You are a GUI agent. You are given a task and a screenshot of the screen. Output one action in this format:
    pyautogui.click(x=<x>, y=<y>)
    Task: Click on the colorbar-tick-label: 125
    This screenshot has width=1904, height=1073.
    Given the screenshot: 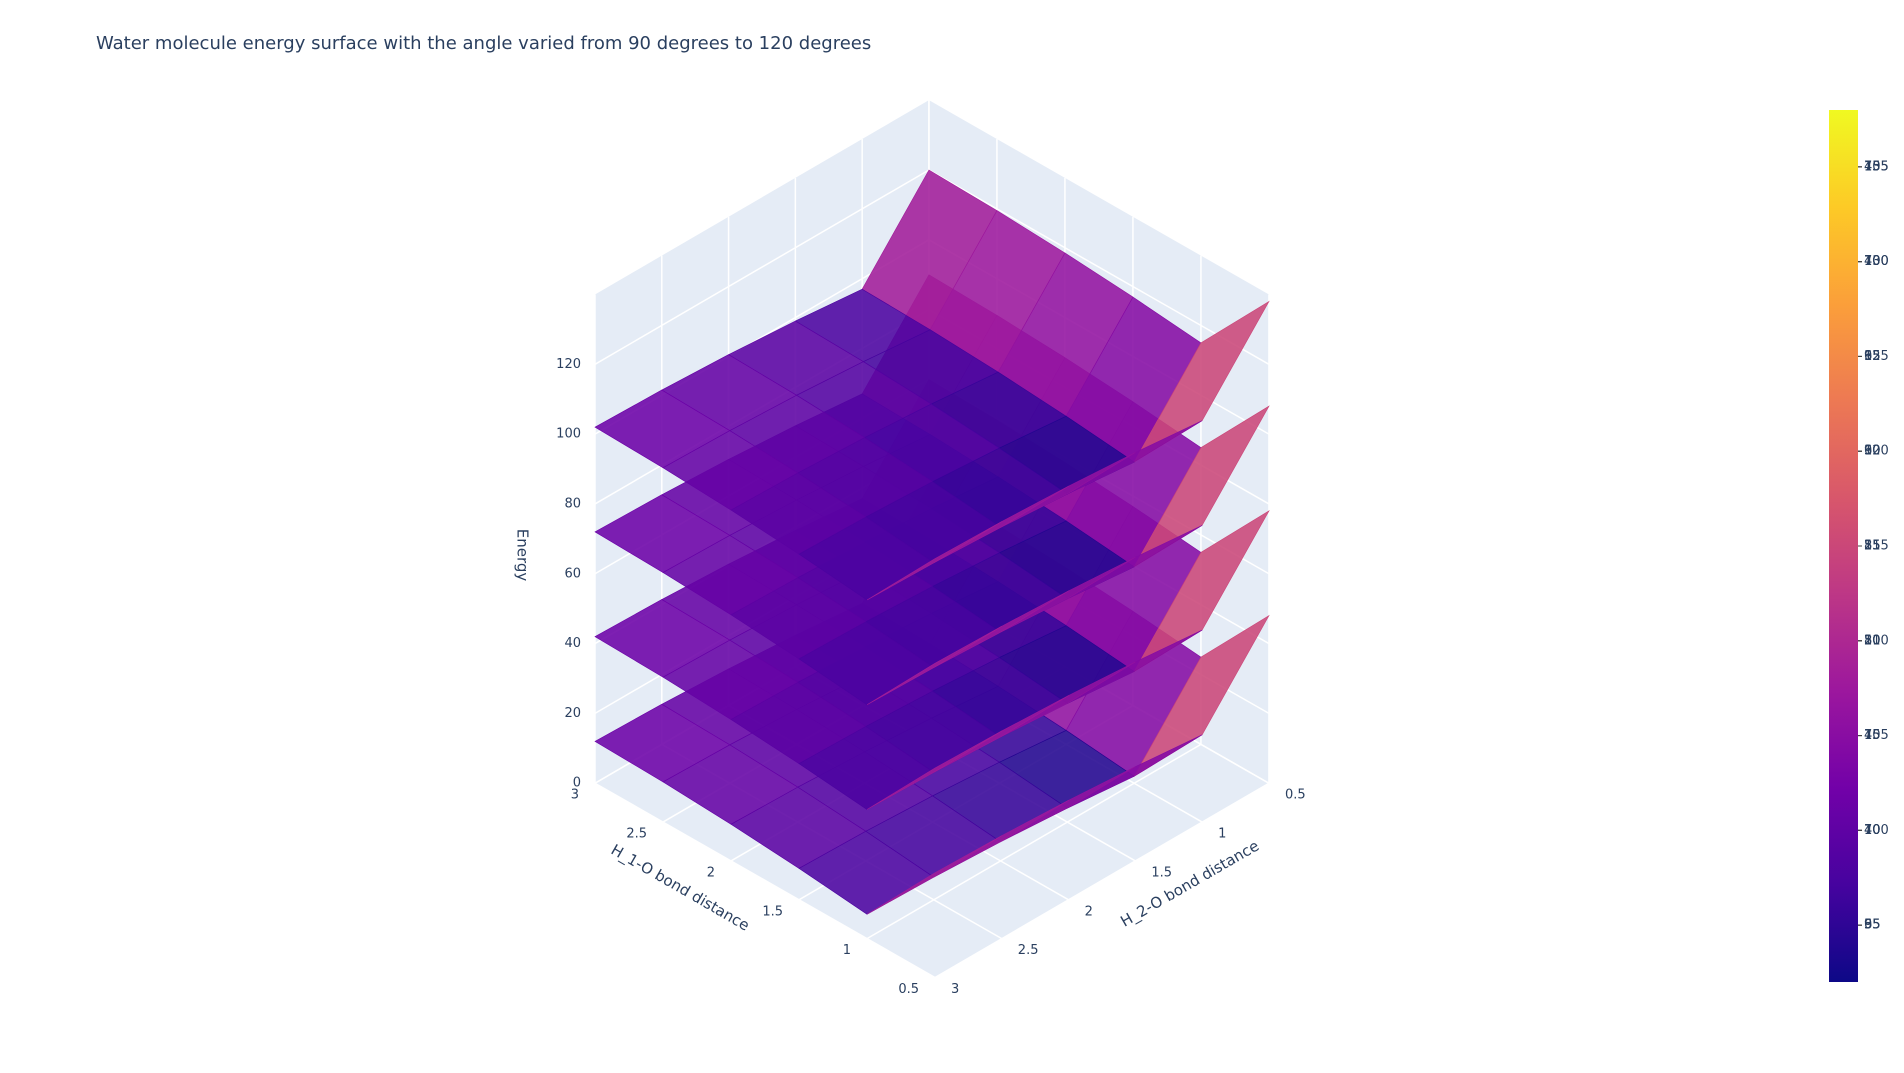 What is the action you would take?
    pyautogui.click(x=1876, y=356)
    